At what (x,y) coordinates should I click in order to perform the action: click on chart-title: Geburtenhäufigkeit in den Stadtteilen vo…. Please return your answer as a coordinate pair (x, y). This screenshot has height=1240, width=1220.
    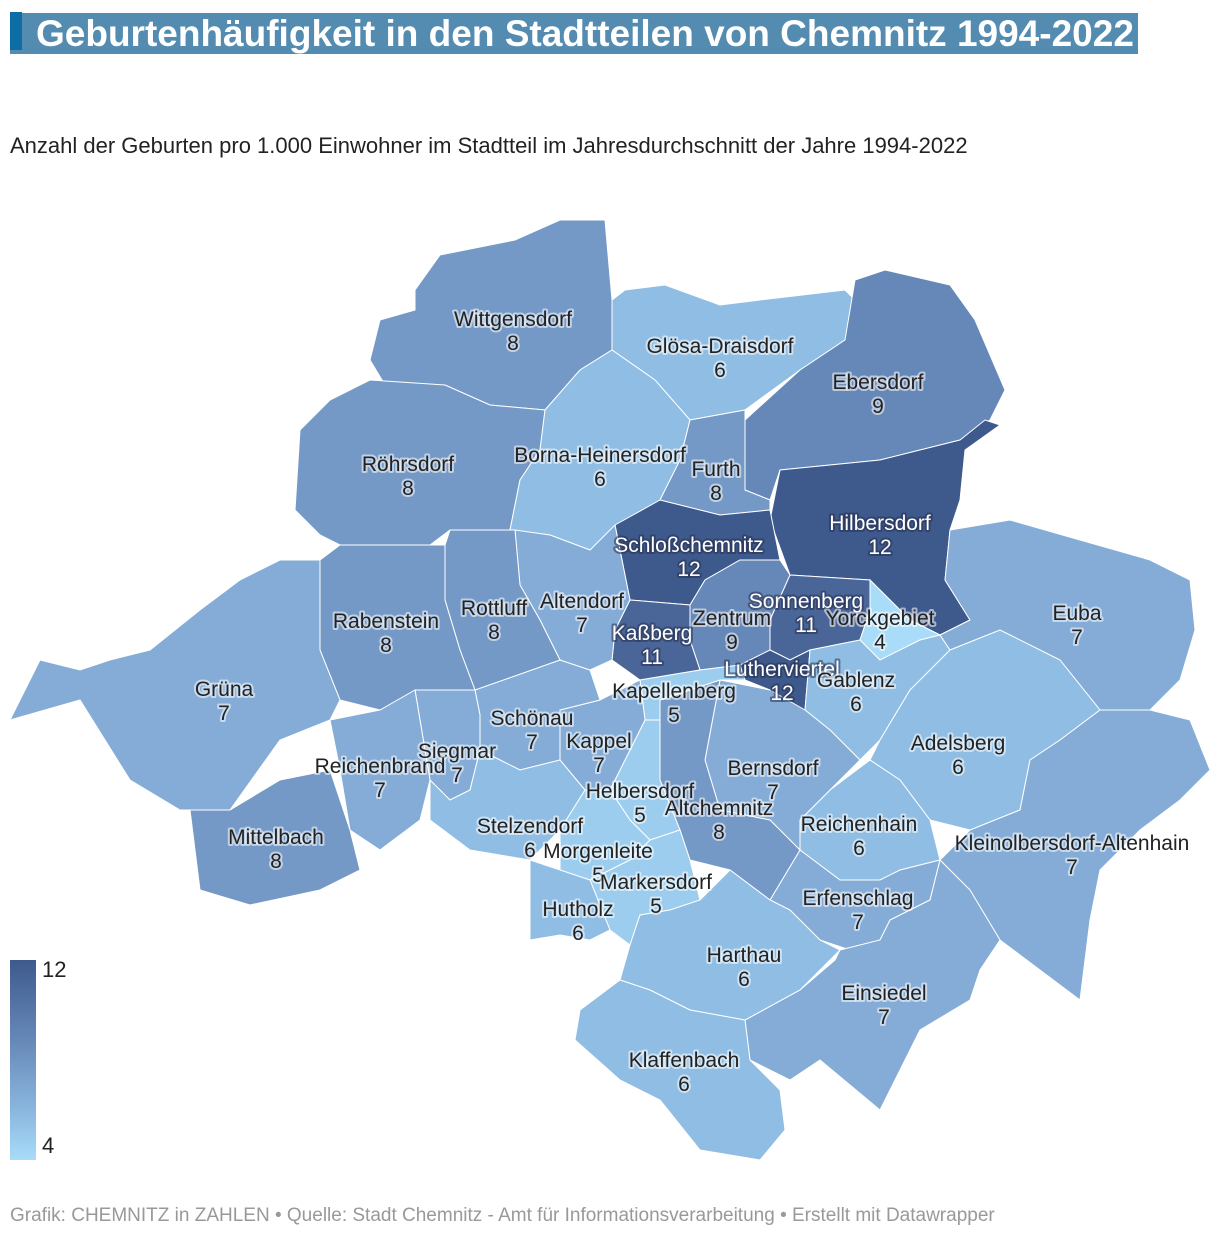
    Looking at the image, I should click on (585, 33).